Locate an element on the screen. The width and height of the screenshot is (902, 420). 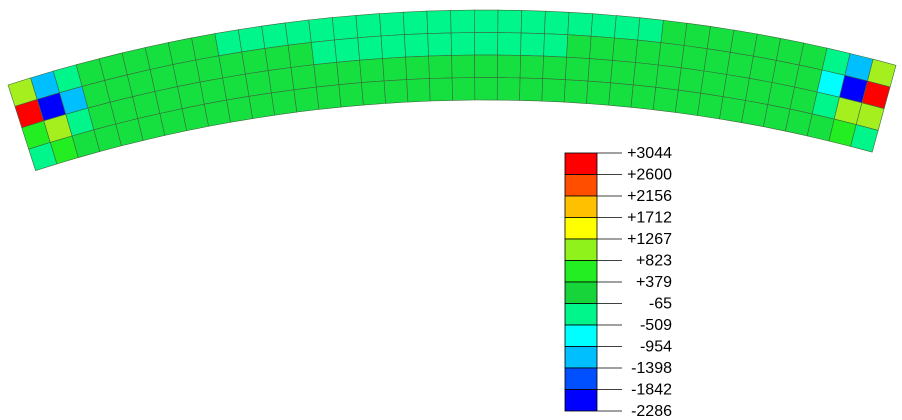
legend-level-9: -954 is located at coordinates (656, 347).